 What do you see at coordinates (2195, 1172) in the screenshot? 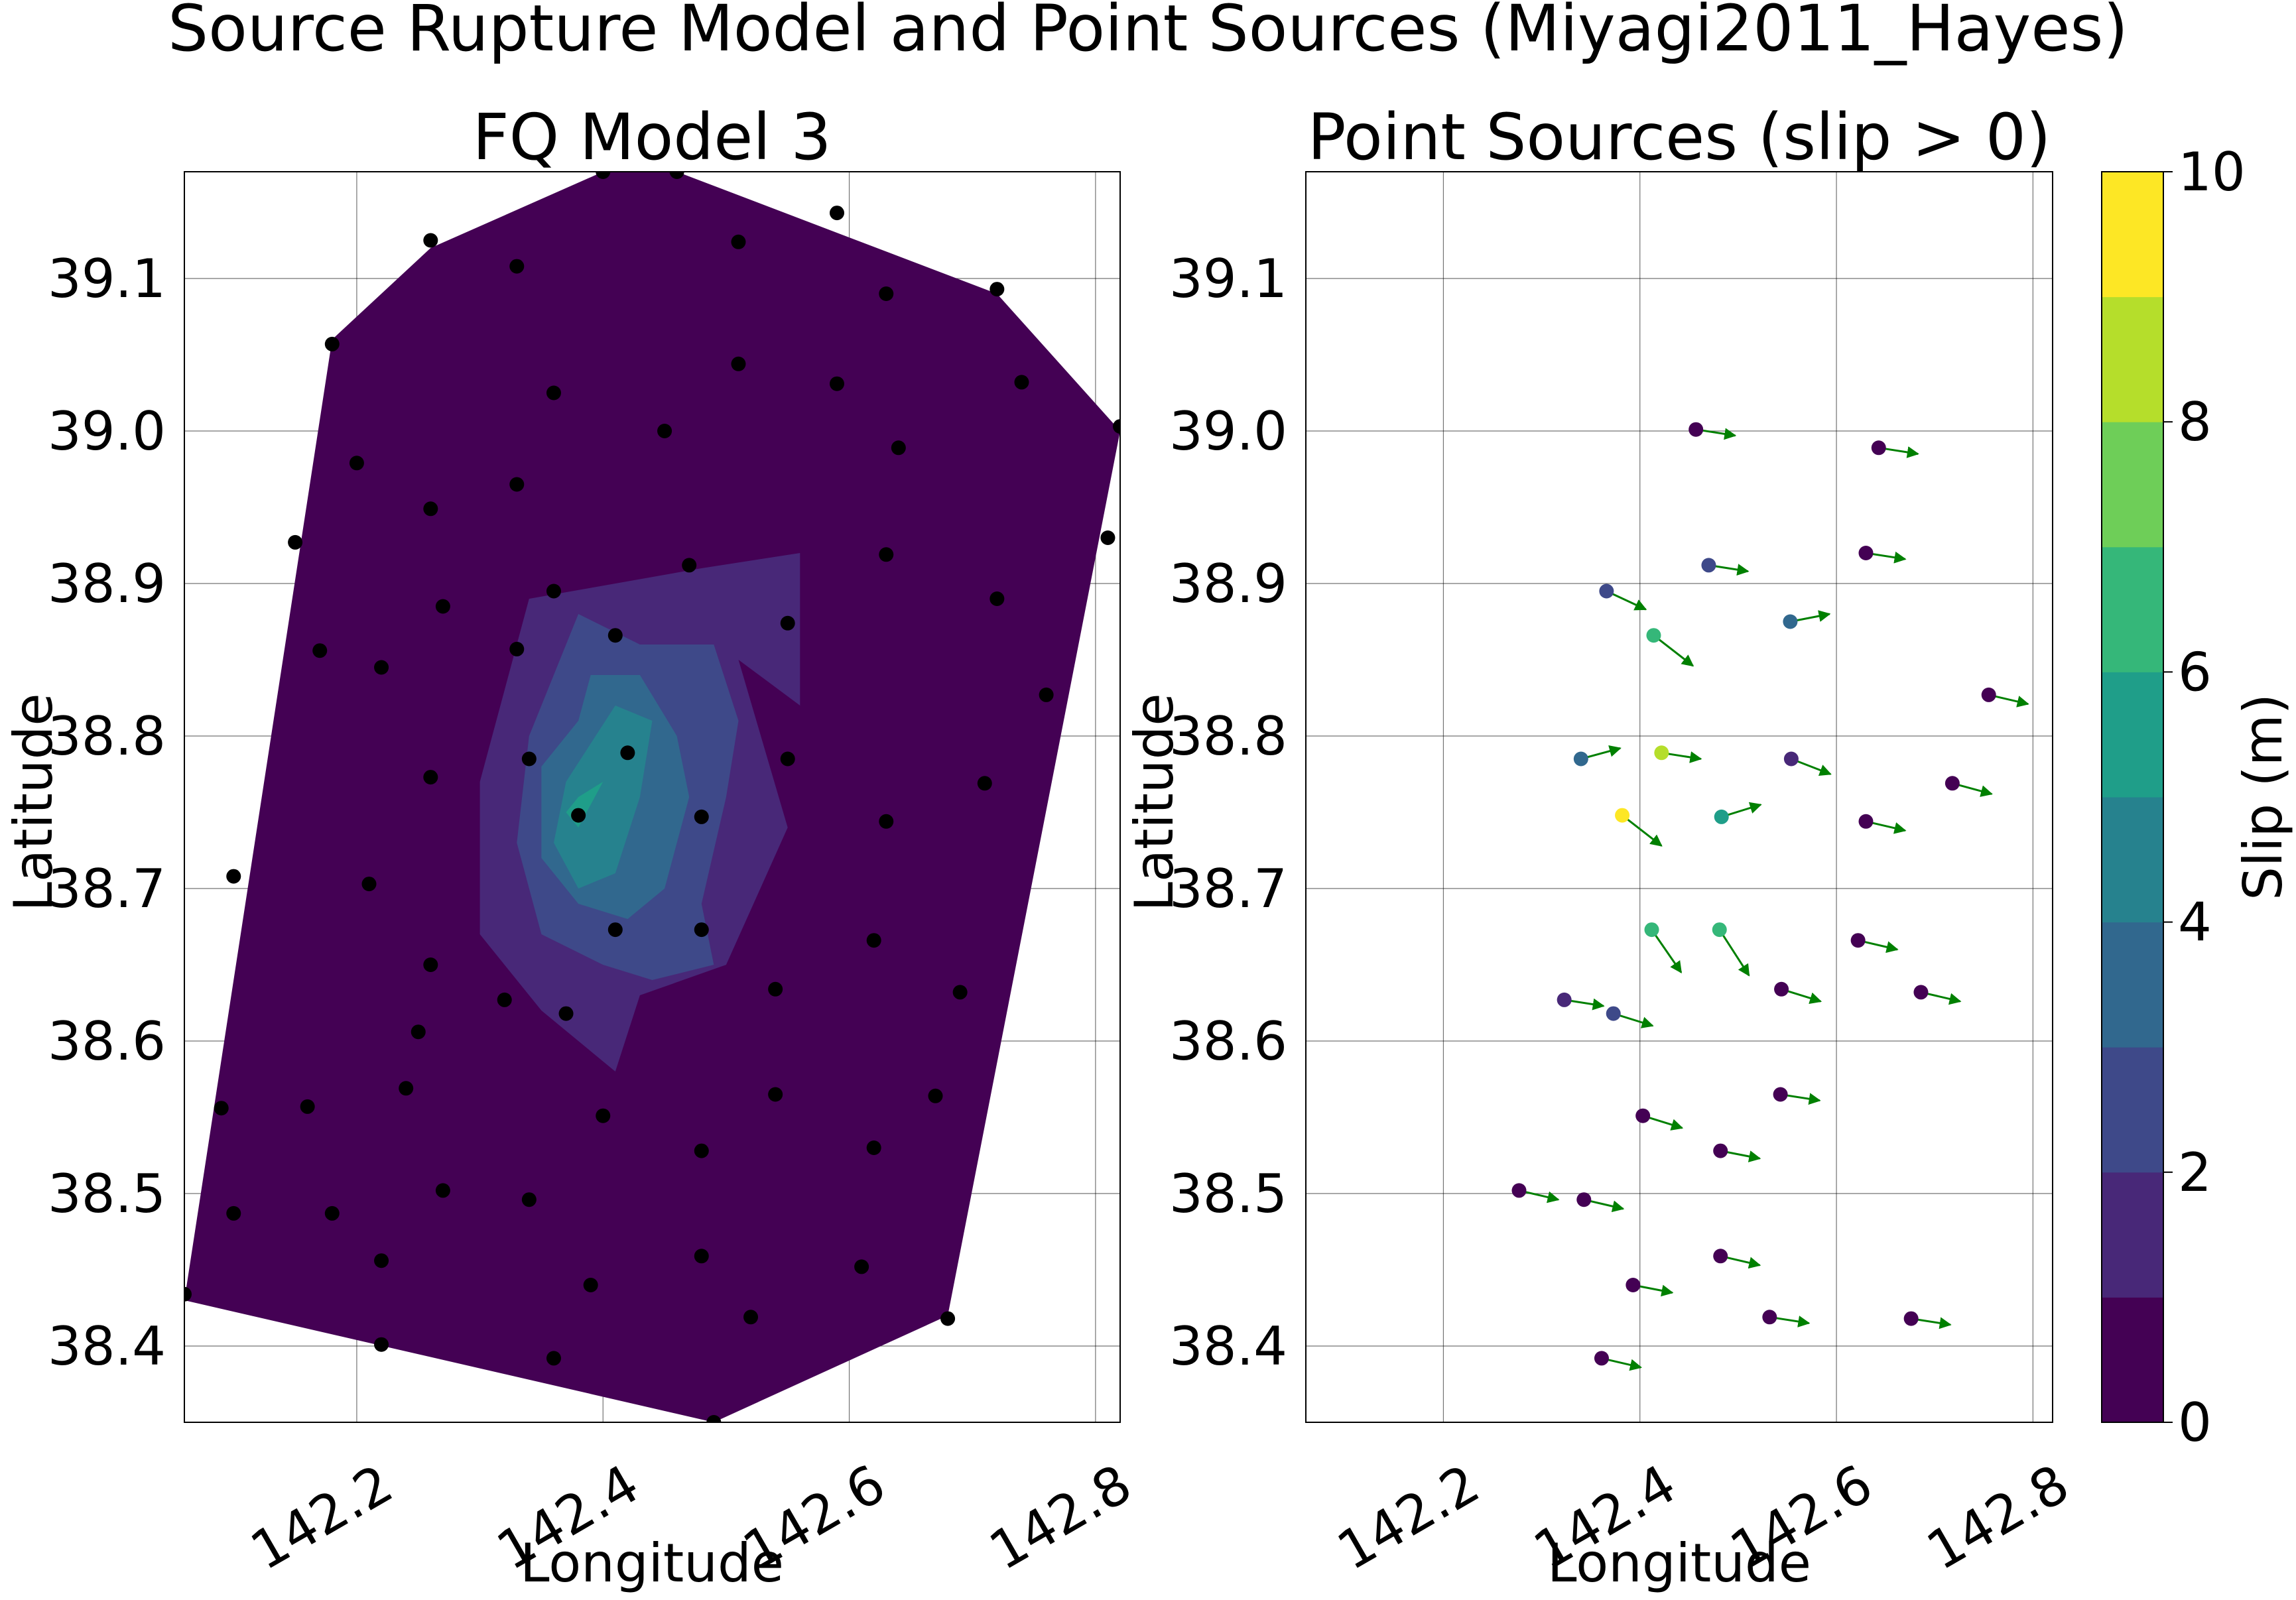
I see `colorbar-tick-label: 2` at bounding box center [2195, 1172].